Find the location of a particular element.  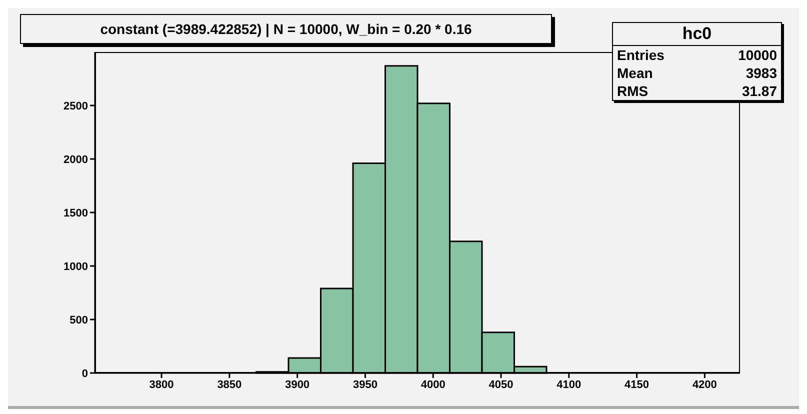

x-tick-label: 3950 is located at coordinates (365, 384).